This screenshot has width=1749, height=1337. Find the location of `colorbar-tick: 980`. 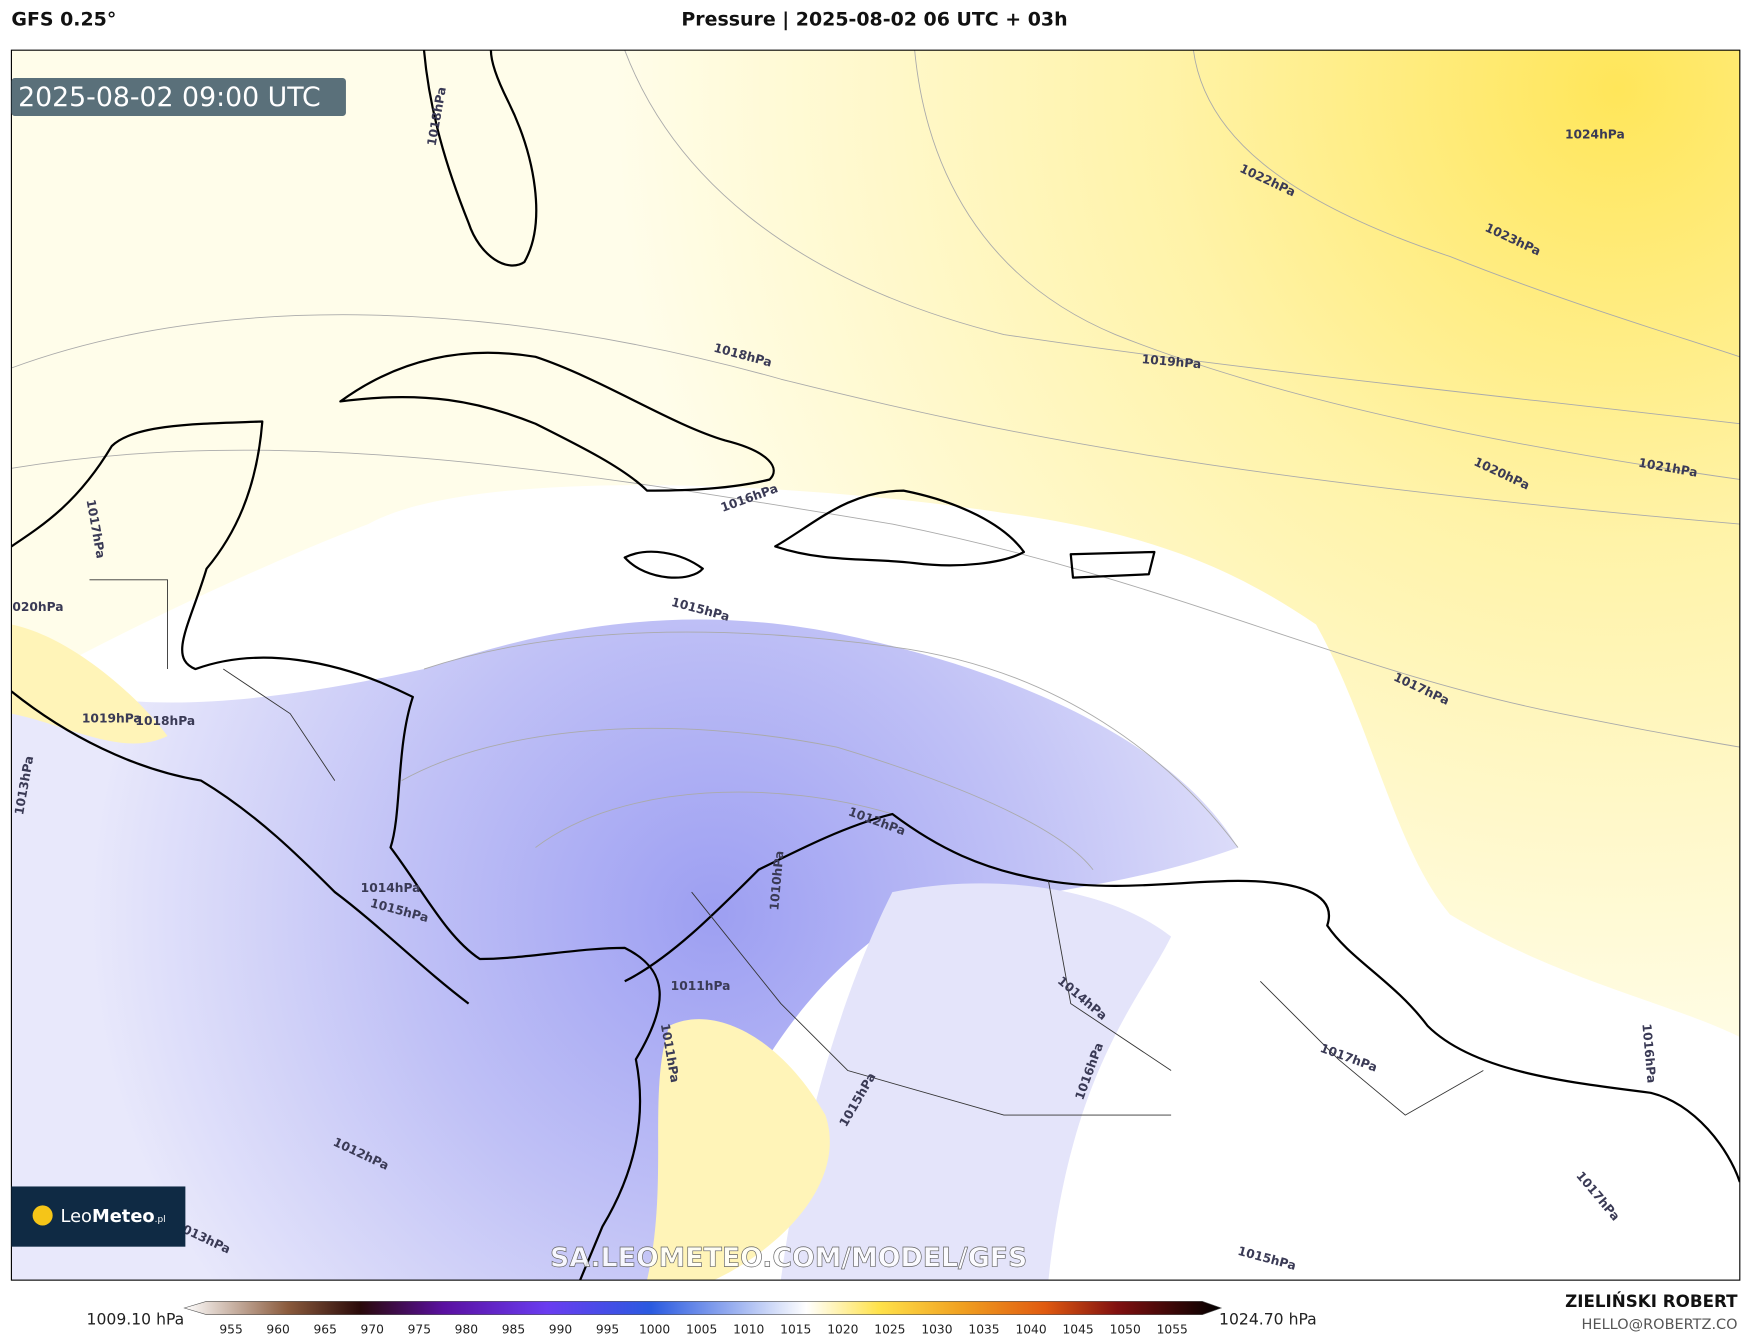

colorbar-tick: 980 is located at coordinates (466, 1330).